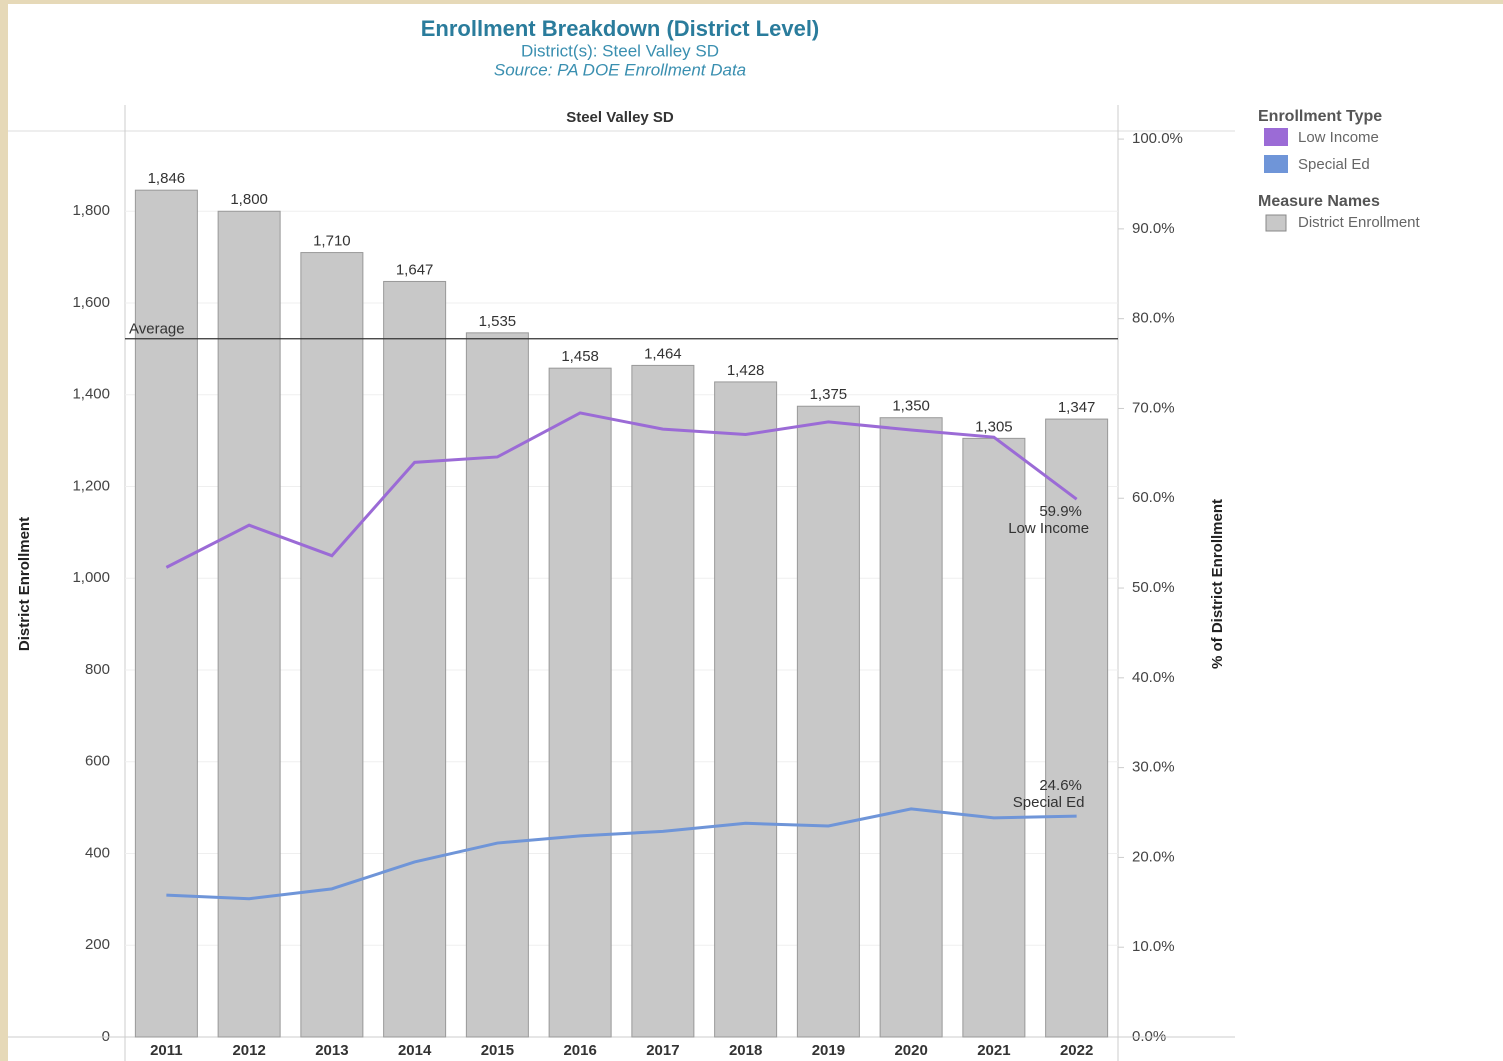 The width and height of the screenshot is (1503, 1061). I want to click on bar-label: 1,305, so click(994, 426).